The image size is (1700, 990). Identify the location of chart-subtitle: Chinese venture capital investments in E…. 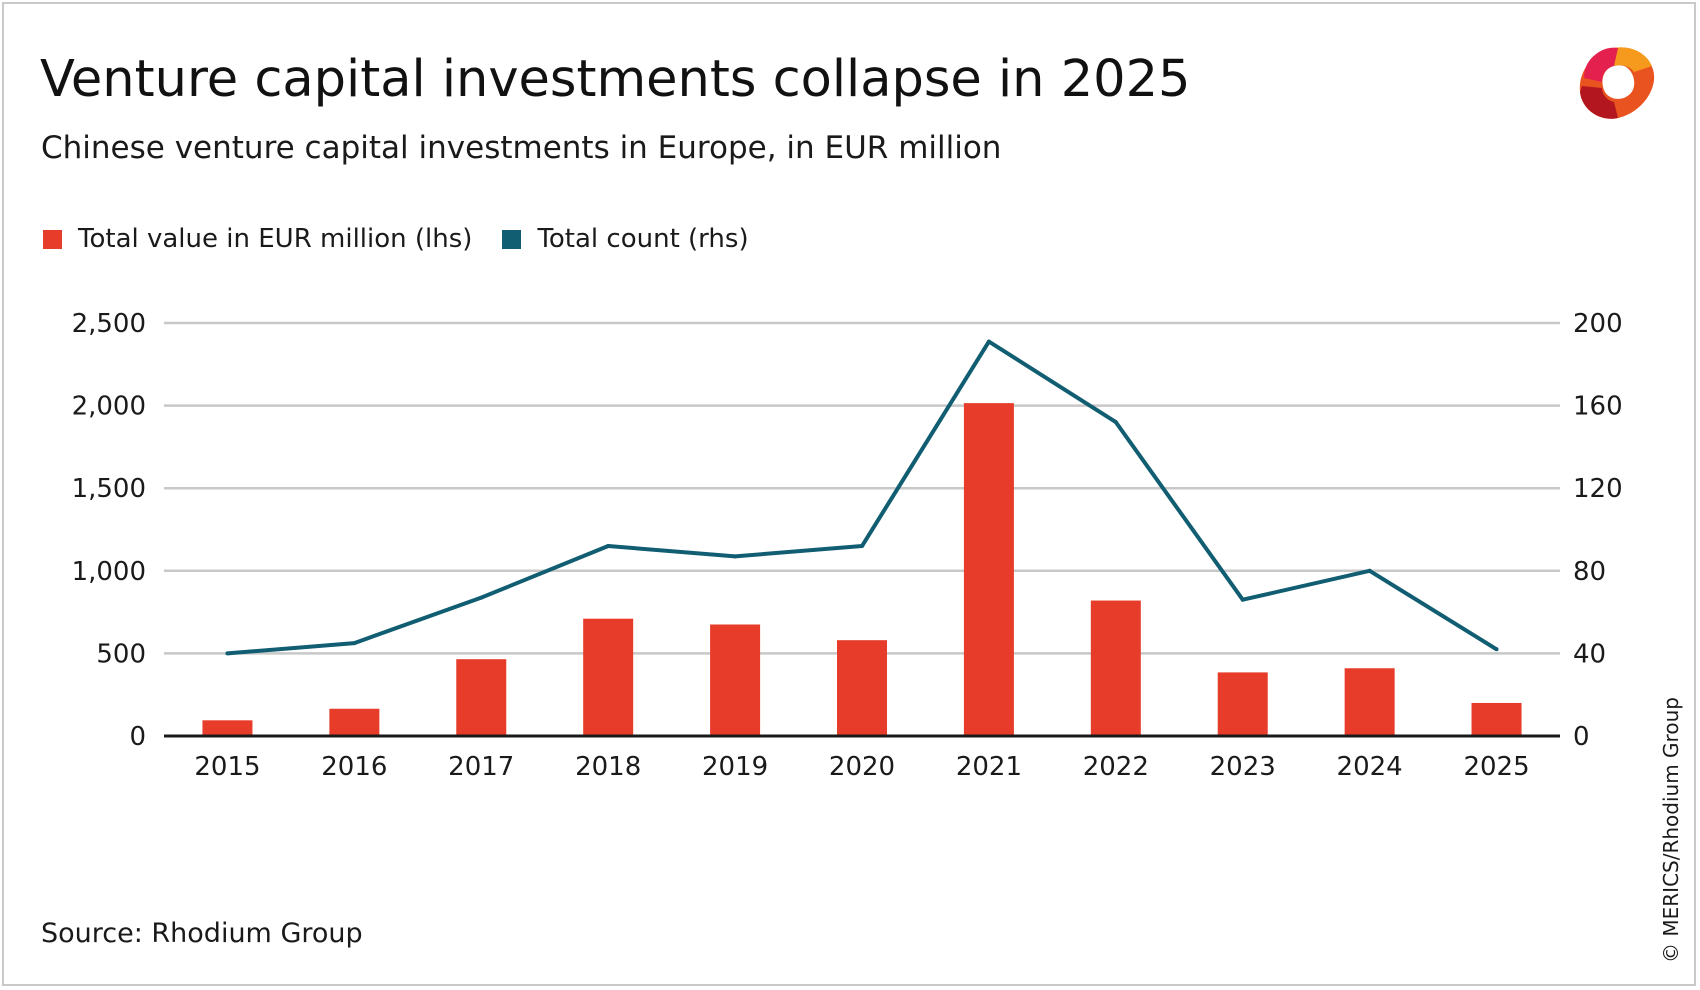
(521, 148).